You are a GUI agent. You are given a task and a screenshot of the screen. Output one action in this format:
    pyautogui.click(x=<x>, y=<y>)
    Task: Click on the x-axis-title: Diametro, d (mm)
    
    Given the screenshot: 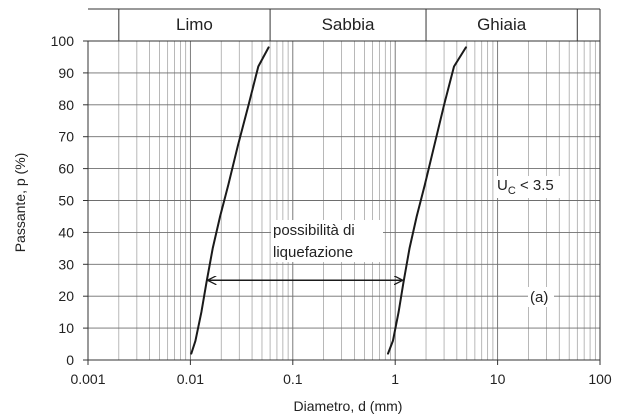 What is the action you would take?
    pyautogui.click(x=348, y=406)
    